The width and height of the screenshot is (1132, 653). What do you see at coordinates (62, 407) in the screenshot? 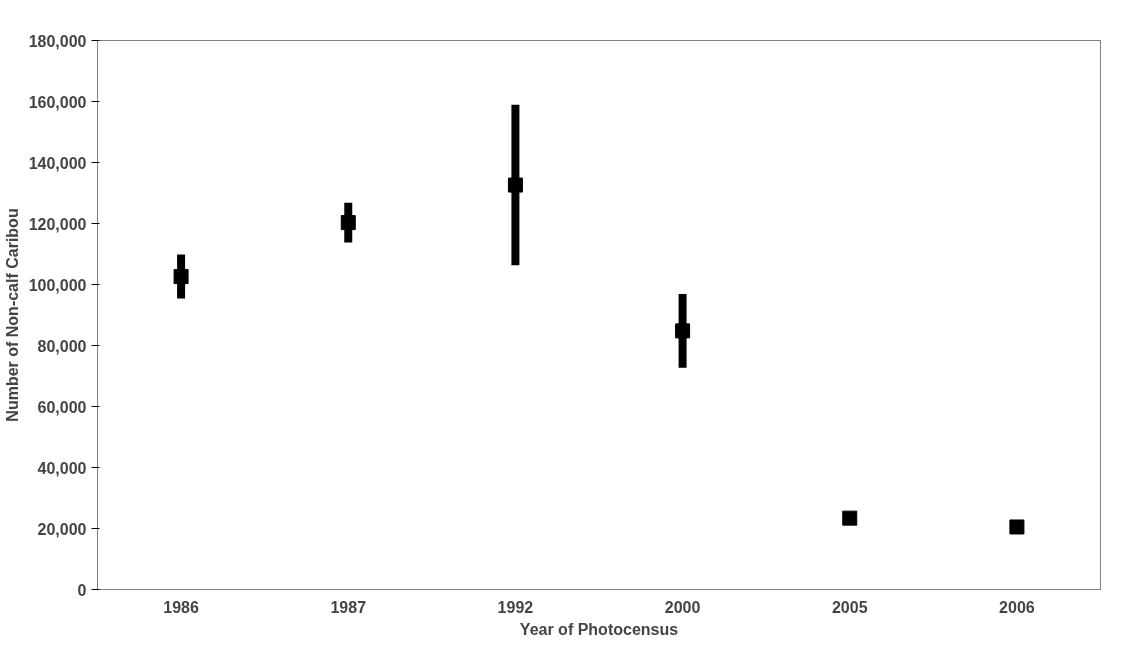
I see `y-tick-label: 60,000` at bounding box center [62, 407].